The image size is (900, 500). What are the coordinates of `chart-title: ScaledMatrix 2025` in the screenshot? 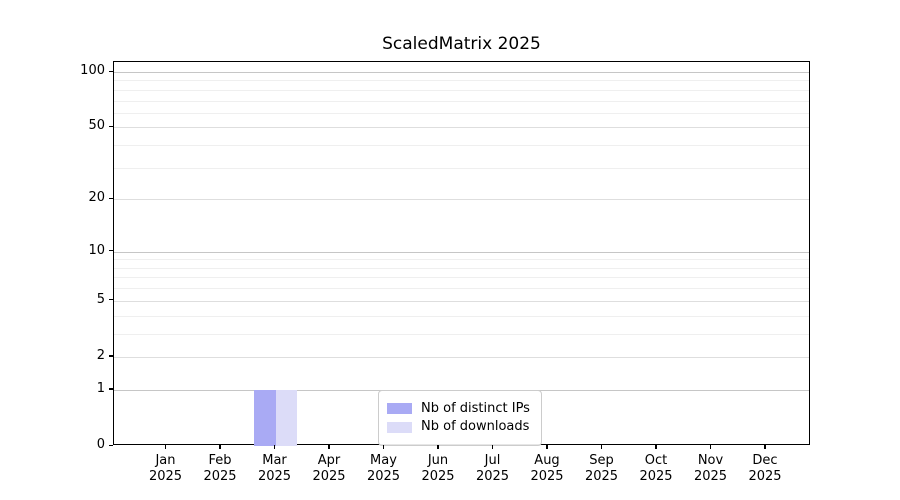 It's located at (461, 44).